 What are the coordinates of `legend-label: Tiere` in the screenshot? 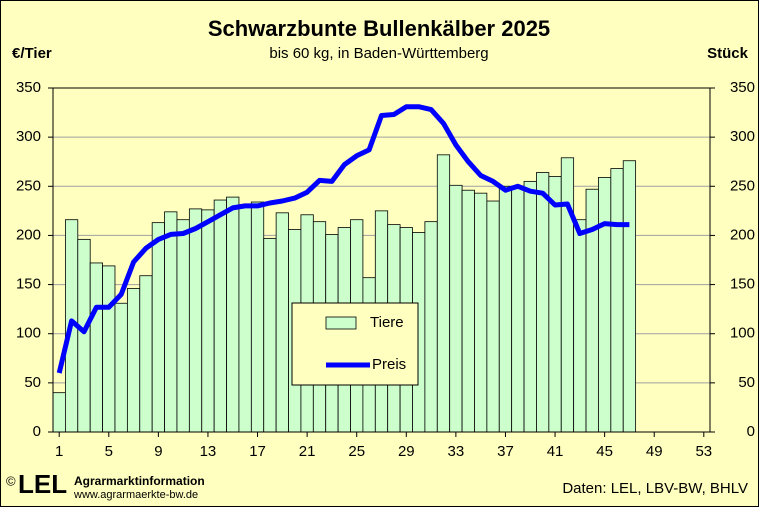 It's located at (387, 322).